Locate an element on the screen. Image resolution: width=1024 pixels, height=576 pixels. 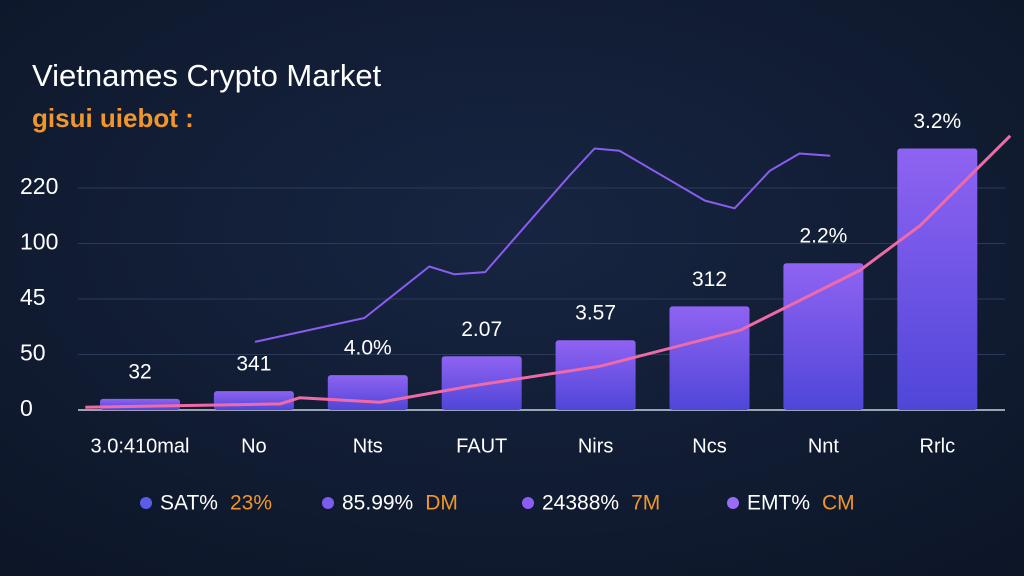
x-tick-label: No is located at coordinates (254, 446).